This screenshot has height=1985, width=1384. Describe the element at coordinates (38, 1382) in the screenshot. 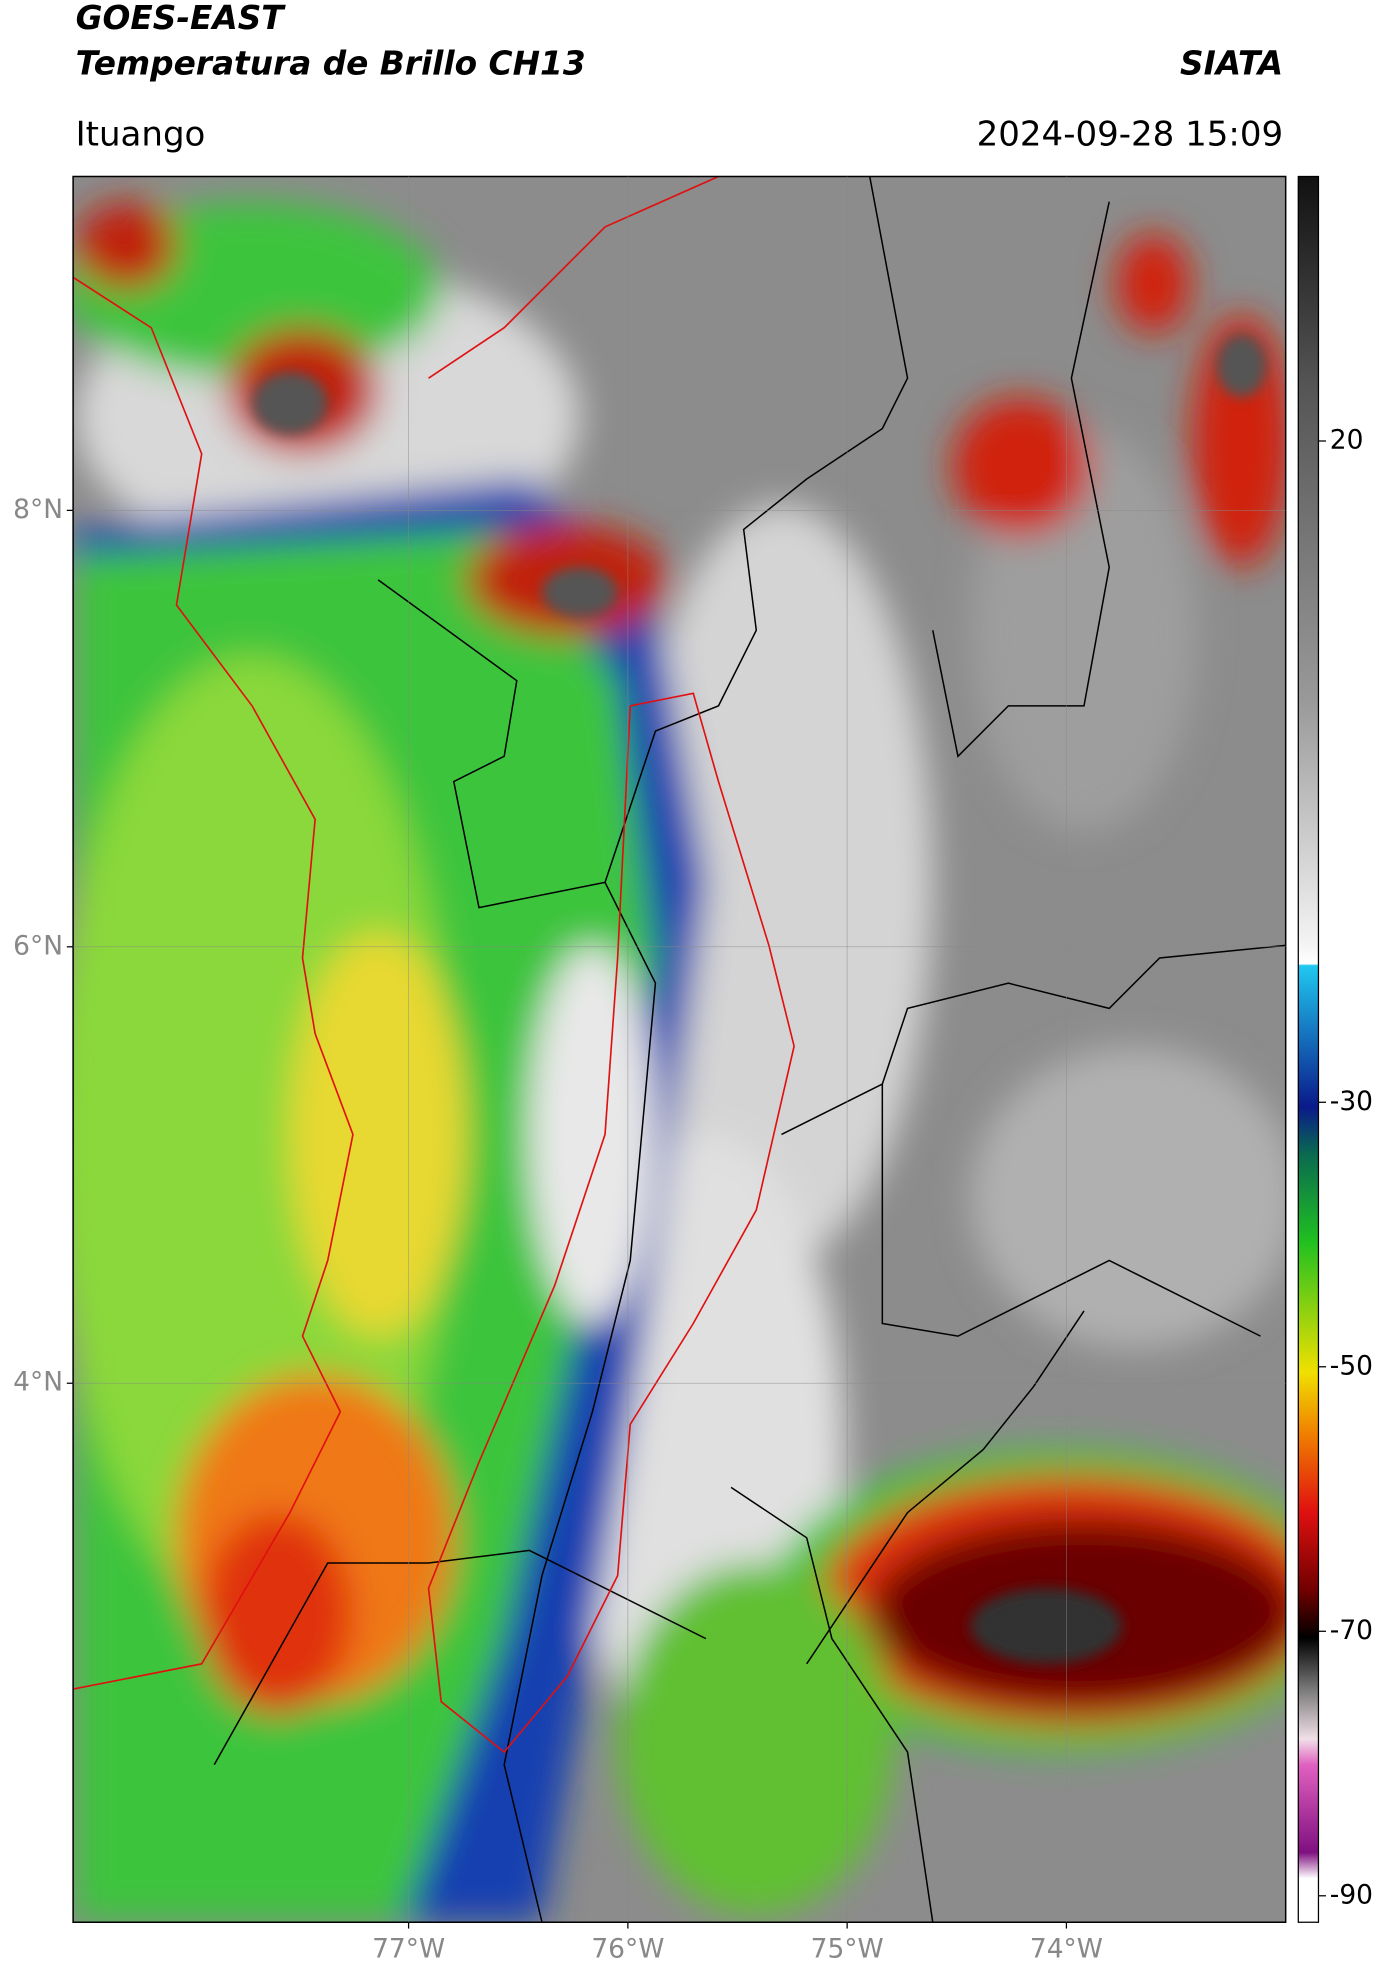

I see `lat-tick-label: 4°N` at that location.